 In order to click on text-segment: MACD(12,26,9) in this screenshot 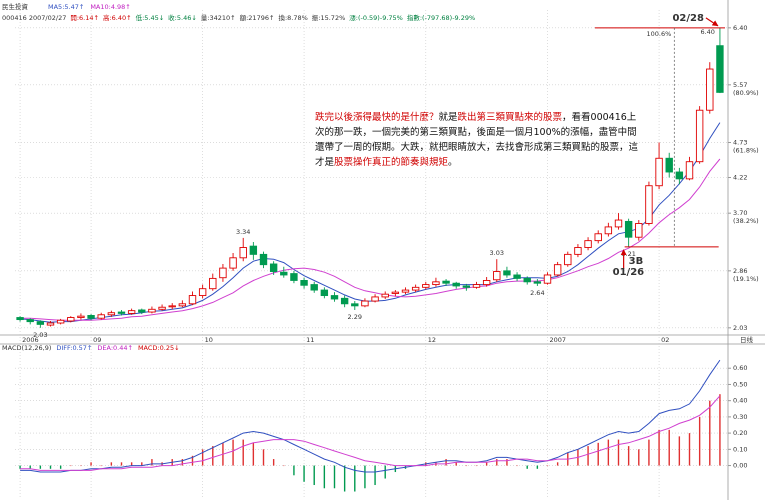, I will do `click(26, 348)`.